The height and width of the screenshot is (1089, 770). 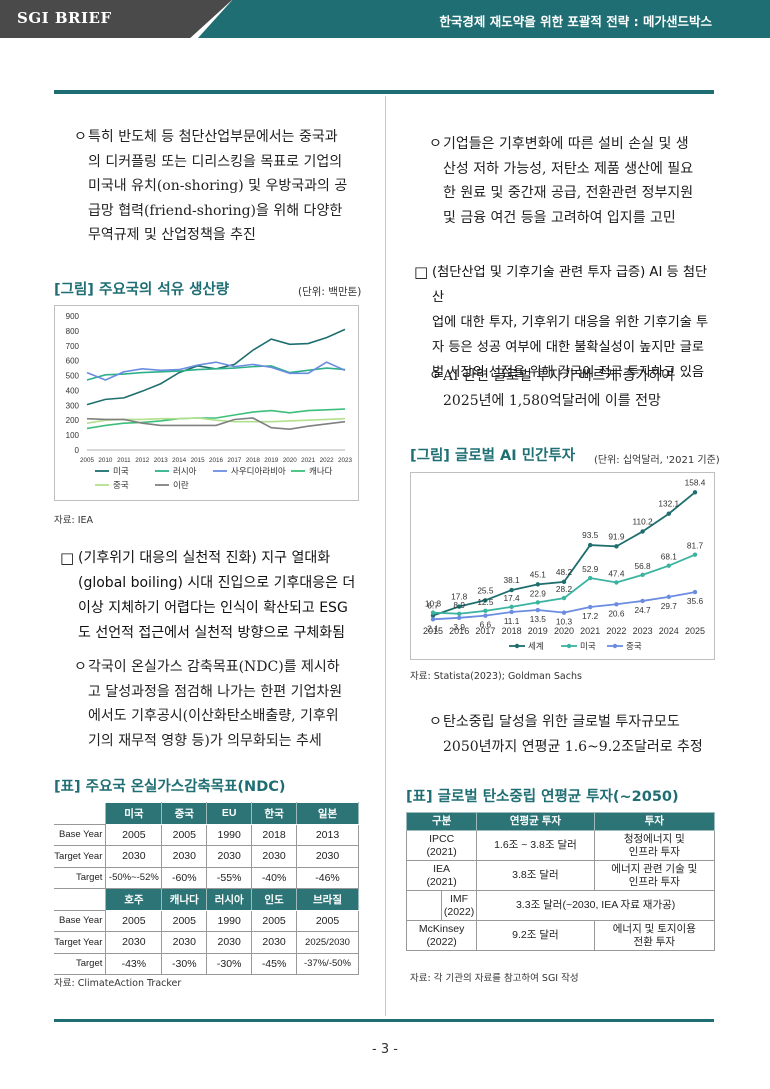 What do you see at coordinates (121, 471) in the screenshot?
I see `legend-label: 미국` at bounding box center [121, 471].